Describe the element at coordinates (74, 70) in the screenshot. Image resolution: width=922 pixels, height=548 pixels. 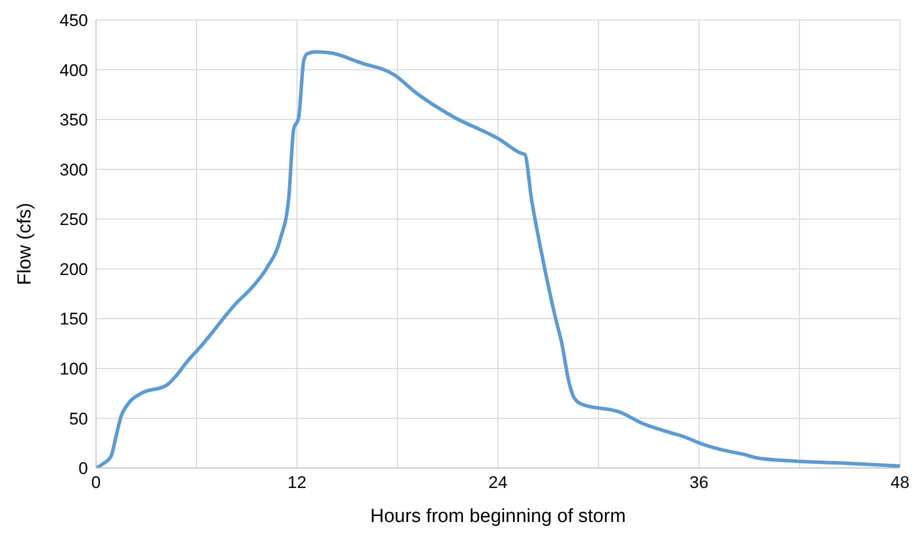
I see `y-tick-label: 400` at that location.